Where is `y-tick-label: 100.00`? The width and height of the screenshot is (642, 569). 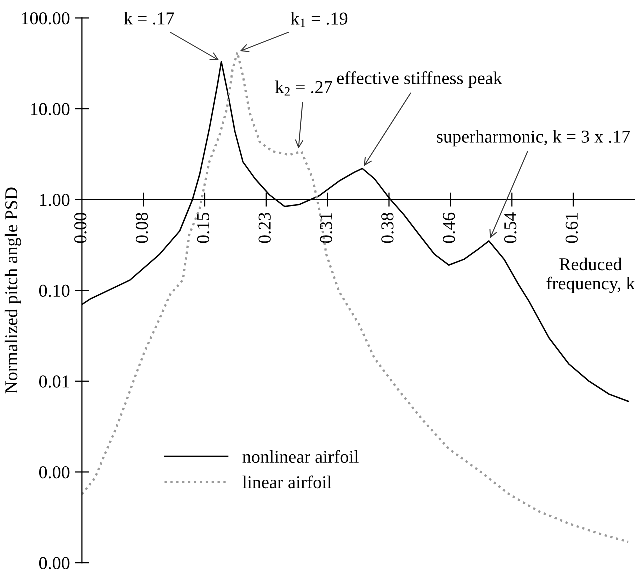 y-tick-label: 100.00 is located at coordinates (46, 18).